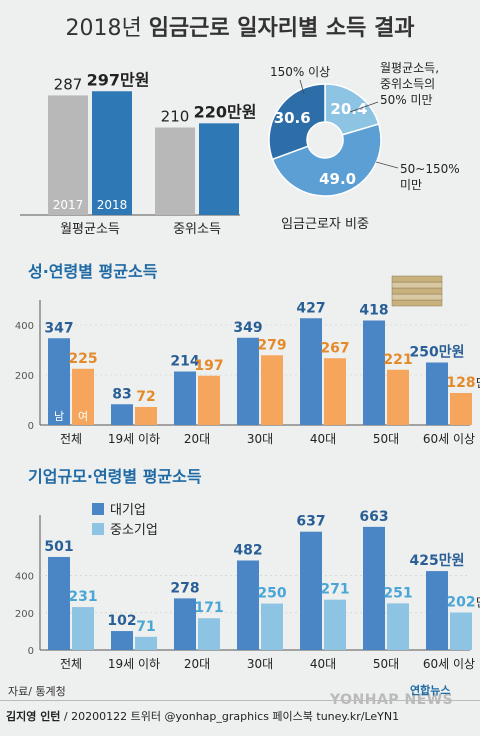  Describe the element at coordinates (68, 84) in the screenshot. I see `value-label: 287` at that location.